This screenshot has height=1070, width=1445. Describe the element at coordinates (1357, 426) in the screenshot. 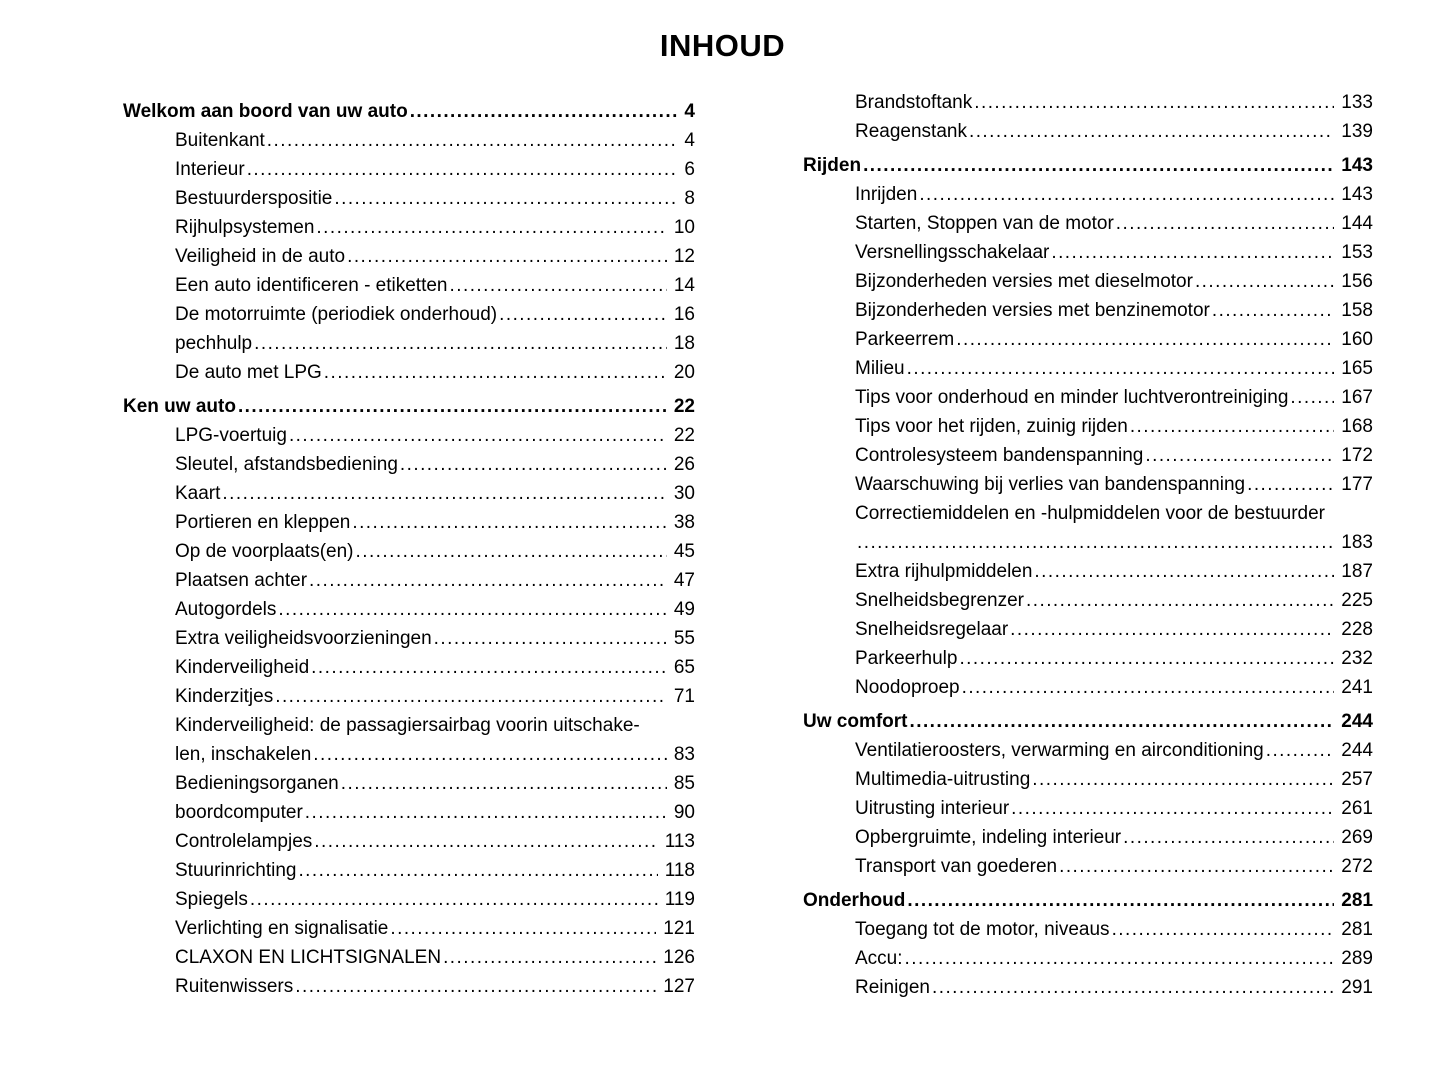

I see `toc-page-number: 168` at that location.